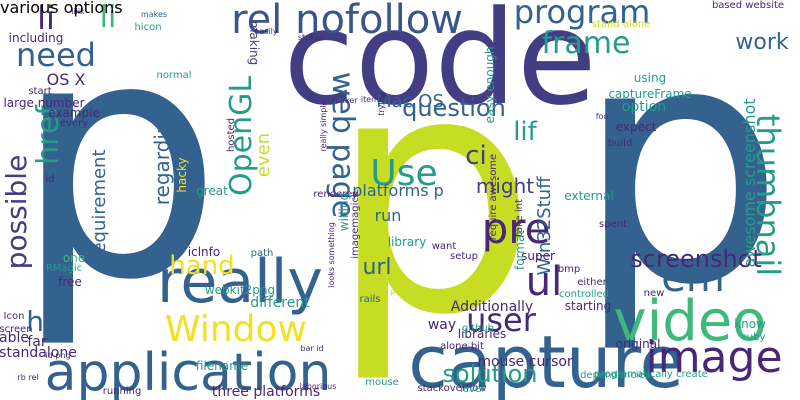  I want to click on word-cloud-word: really, so click(240, 282).